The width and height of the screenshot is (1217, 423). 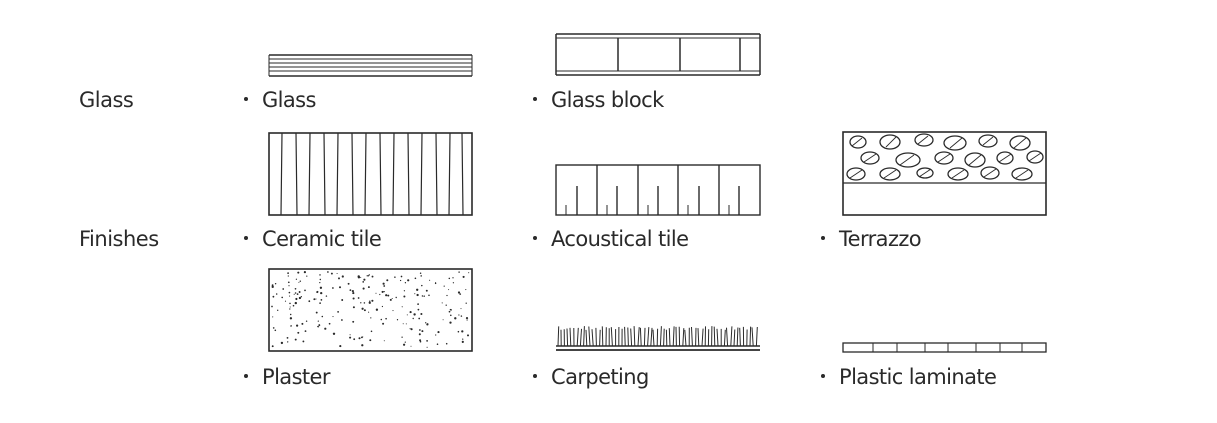 What do you see at coordinates (598, 100) in the screenshot?
I see `item-label-glass-block: Glass block` at bounding box center [598, 100].